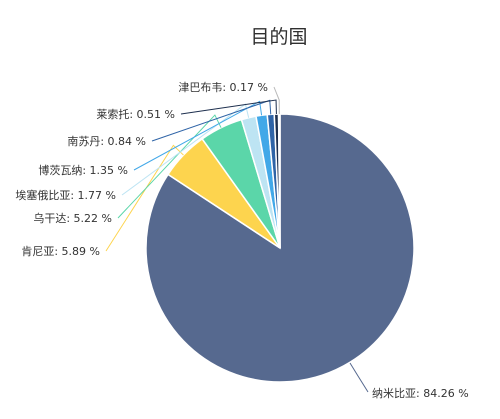  Describe the element at coordinates (60, 251) in the screenshot. I see `slice-label-1: 肯尼亚: 5.89 %` at that location.